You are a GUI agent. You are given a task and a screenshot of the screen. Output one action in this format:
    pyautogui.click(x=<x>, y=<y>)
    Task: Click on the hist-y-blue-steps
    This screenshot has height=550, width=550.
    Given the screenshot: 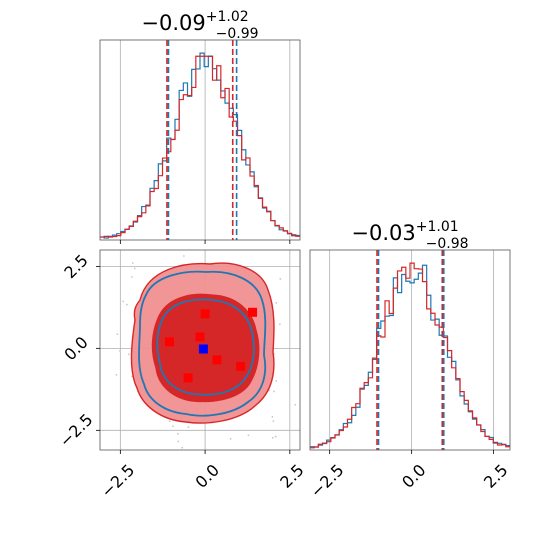 What is the action you would take?
    pyautogui.click(x=410, y=356)
    